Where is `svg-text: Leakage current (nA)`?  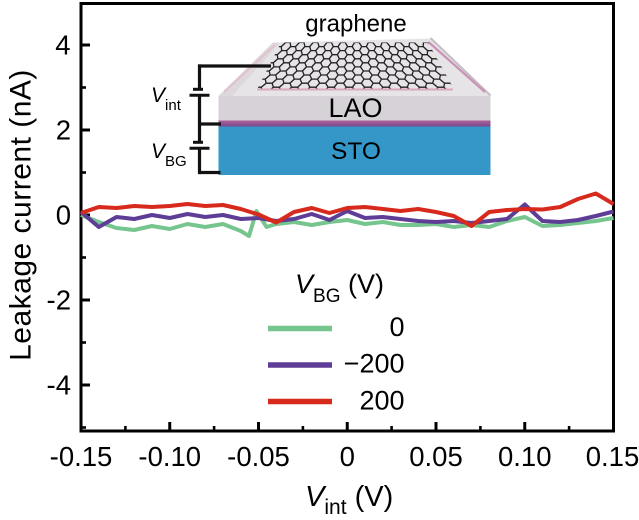 svg-text: Leakage current (nA) is located at coordinates (21, 215).